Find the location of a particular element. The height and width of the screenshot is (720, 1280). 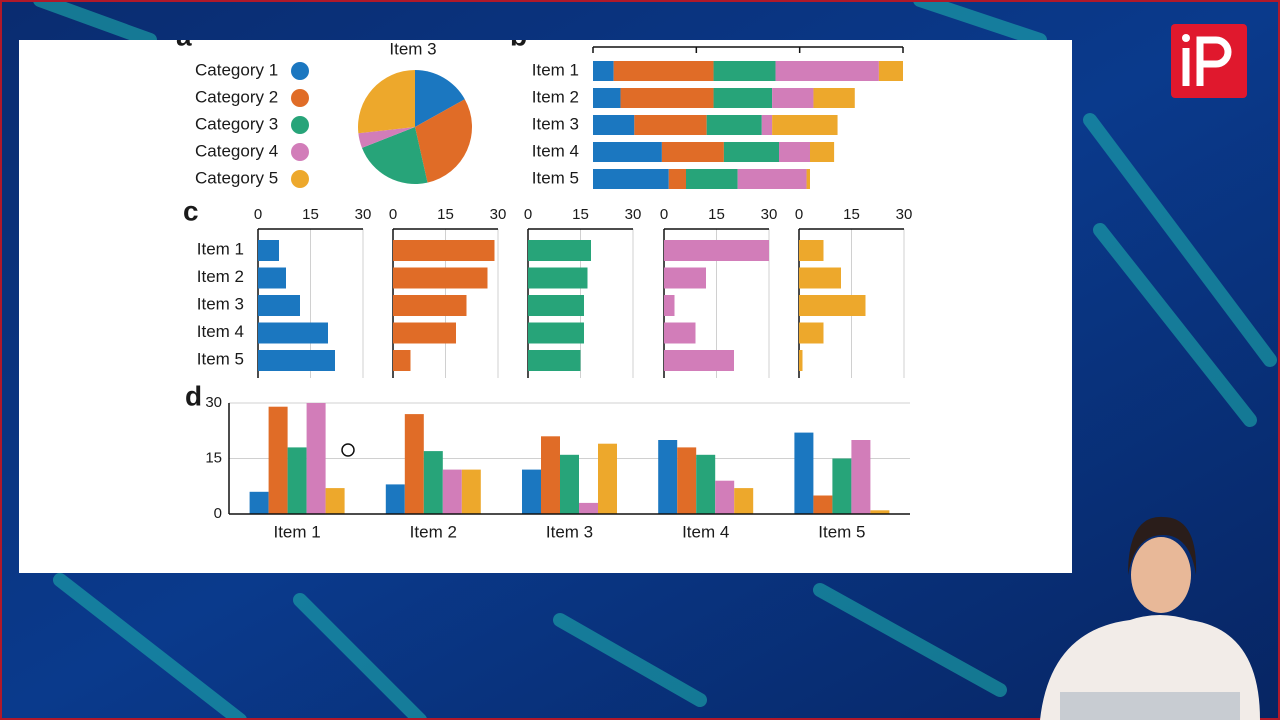

x-tick-label: Item 1 is located at coordinates (296, 531).